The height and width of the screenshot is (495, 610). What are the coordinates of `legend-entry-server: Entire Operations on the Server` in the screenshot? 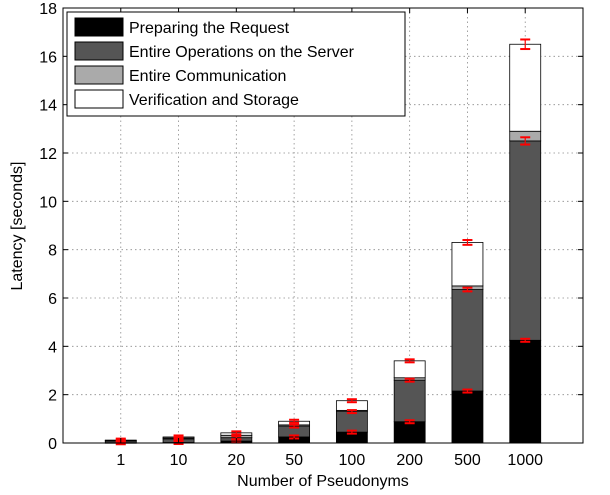 It's located at (214, 51).